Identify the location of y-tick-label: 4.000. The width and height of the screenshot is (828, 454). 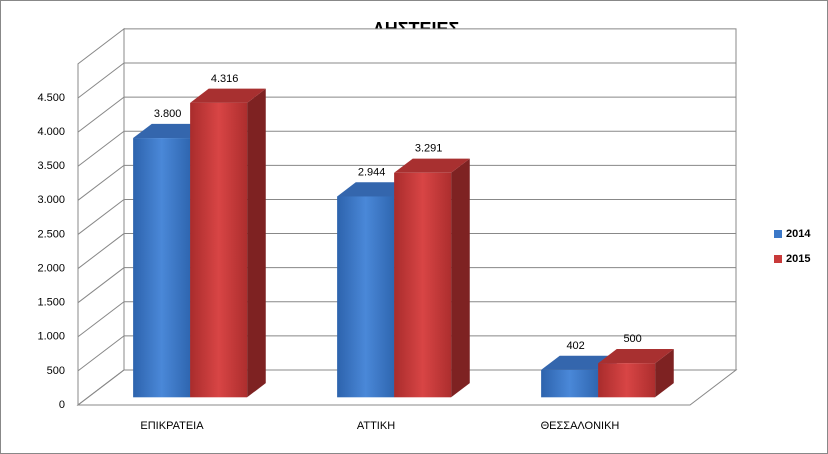
(51, 132).